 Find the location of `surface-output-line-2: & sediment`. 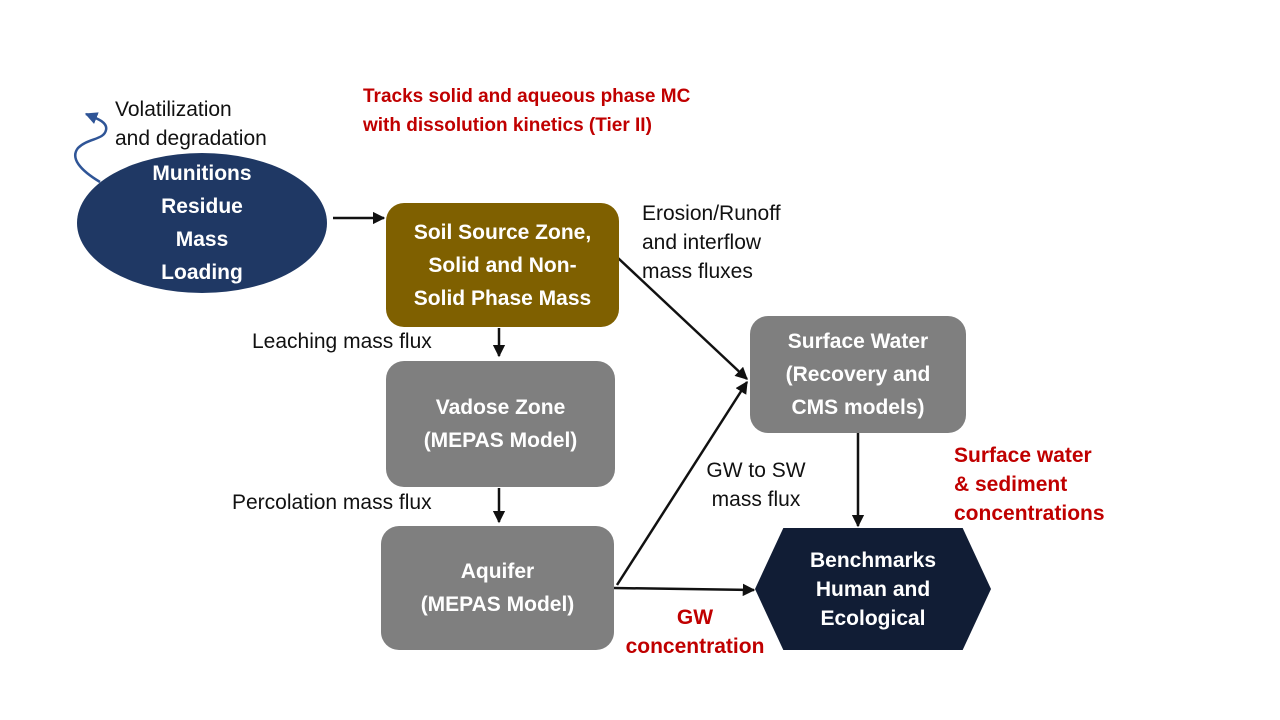

surface-output-line-2: & sediment is located at coordinates (1011, 484).